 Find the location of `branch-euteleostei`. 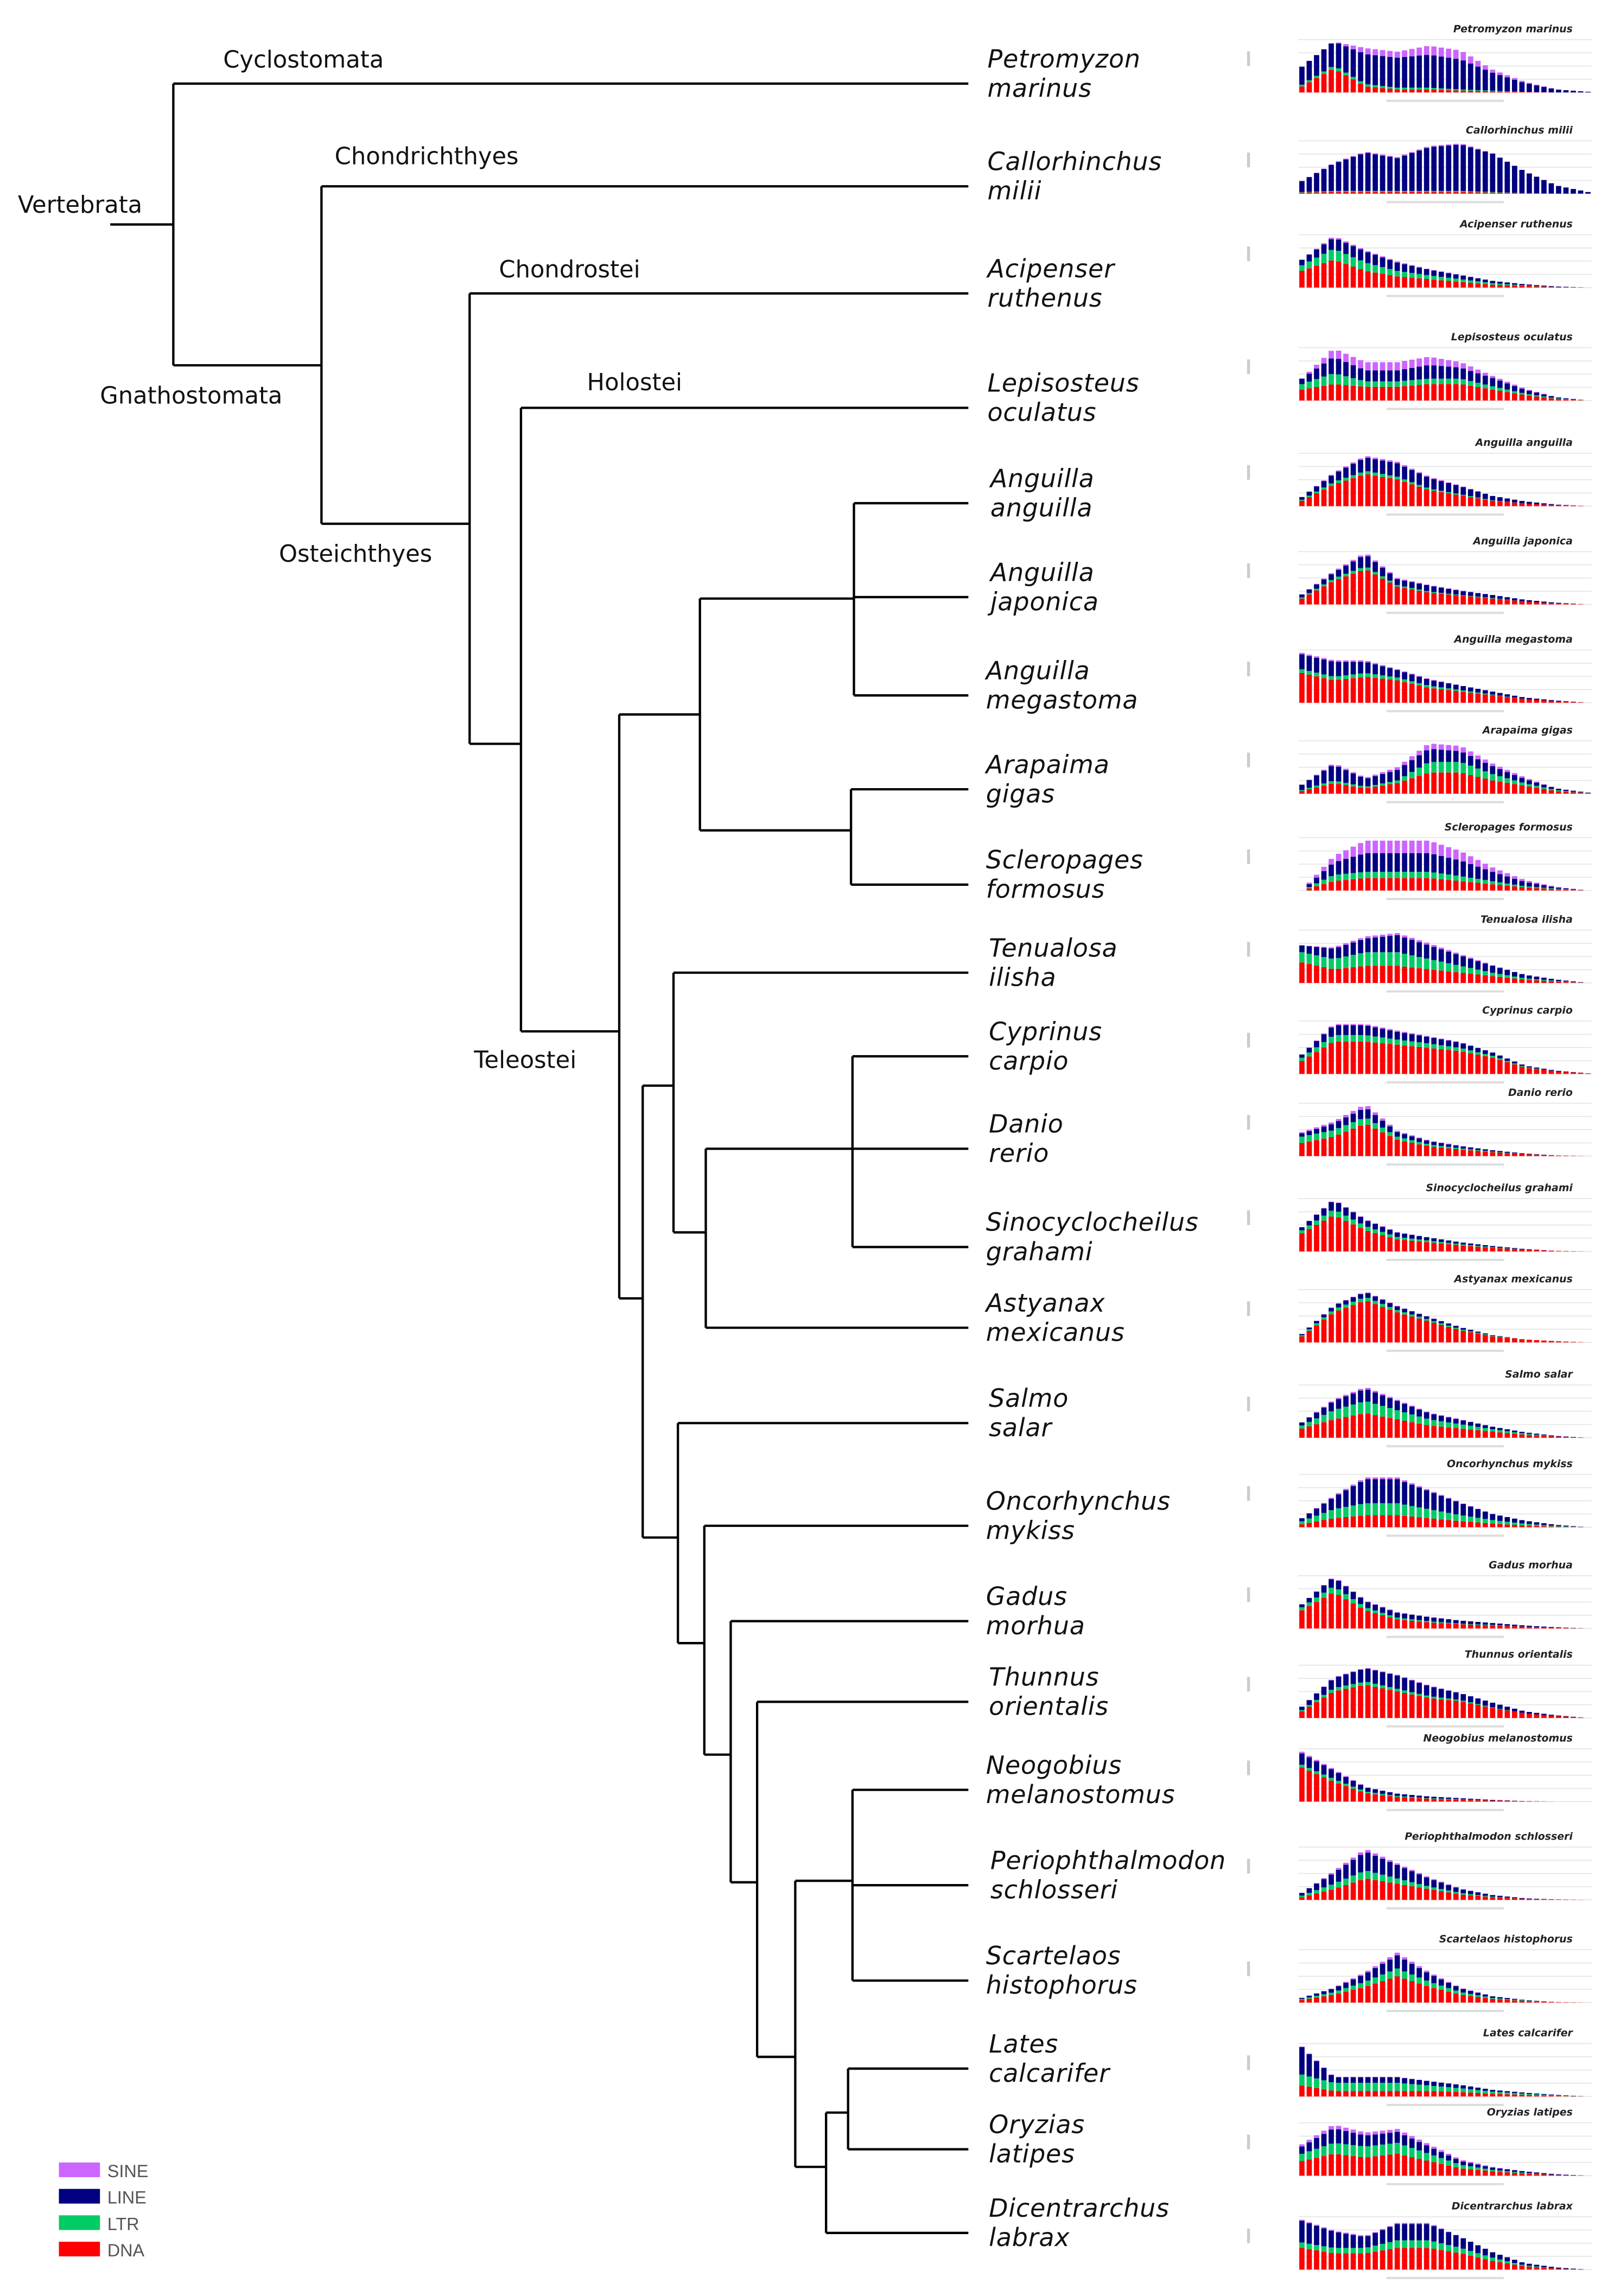

branch-euteleostei is located at coordinates (806, 1828).